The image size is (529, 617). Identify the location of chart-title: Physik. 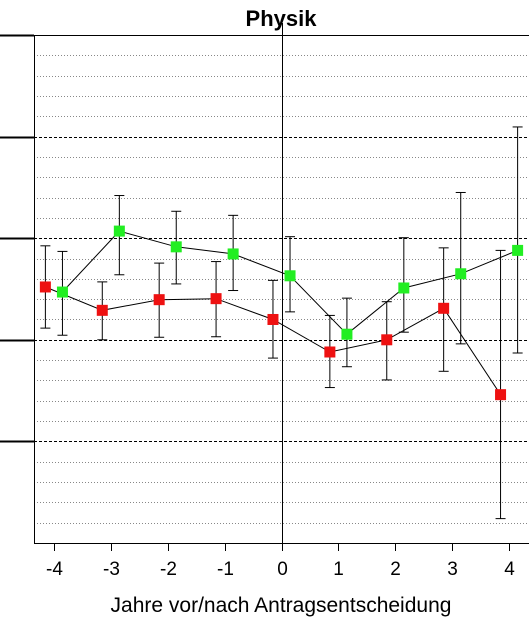
(282, 18).